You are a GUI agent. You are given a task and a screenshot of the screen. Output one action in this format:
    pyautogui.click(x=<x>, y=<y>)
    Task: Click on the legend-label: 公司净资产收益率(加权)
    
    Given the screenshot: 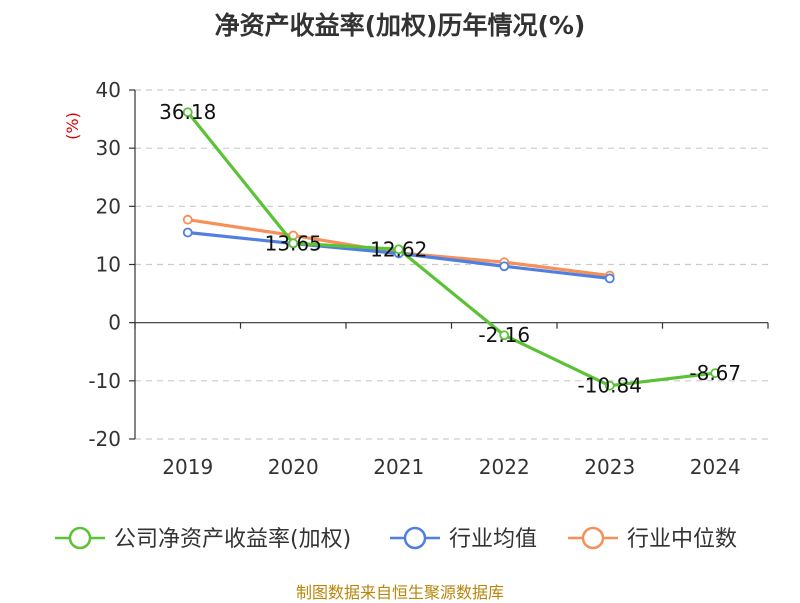 What is the action you would take?
    pyautogui.click(x=232, y=539)
    